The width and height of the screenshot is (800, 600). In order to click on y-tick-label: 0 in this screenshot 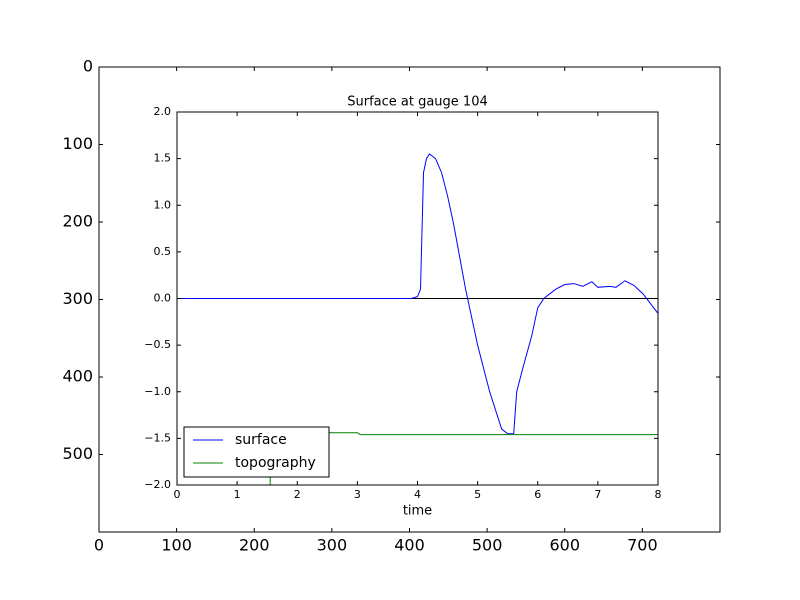, I will do `click(88, 66)`.